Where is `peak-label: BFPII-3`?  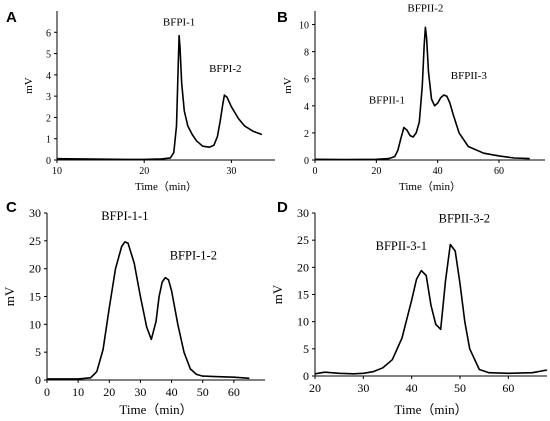
peak-label: BFPII-3 is located at coordinates (469, 76).